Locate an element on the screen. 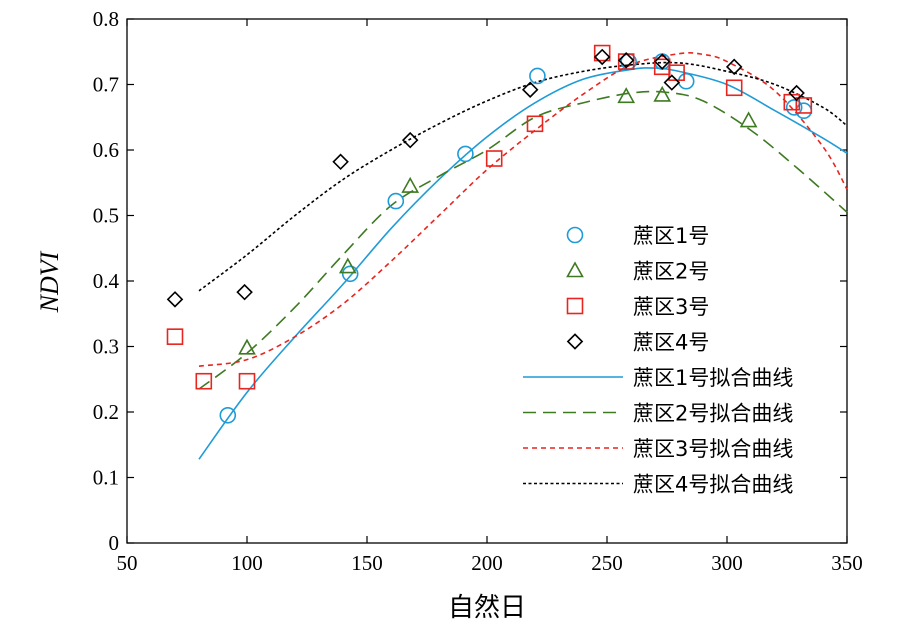  legend-label: 蔗区4号 is located at coordinates (671, 343).